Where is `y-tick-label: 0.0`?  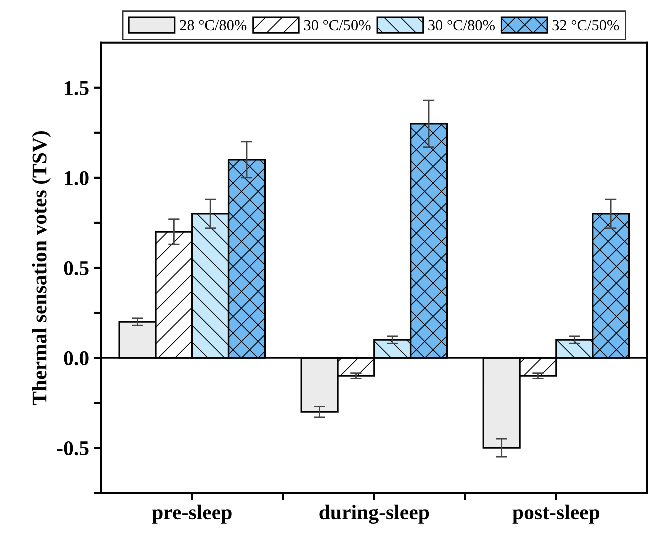
y-tick-label: 0.0 is located at coordinates (76, 358).